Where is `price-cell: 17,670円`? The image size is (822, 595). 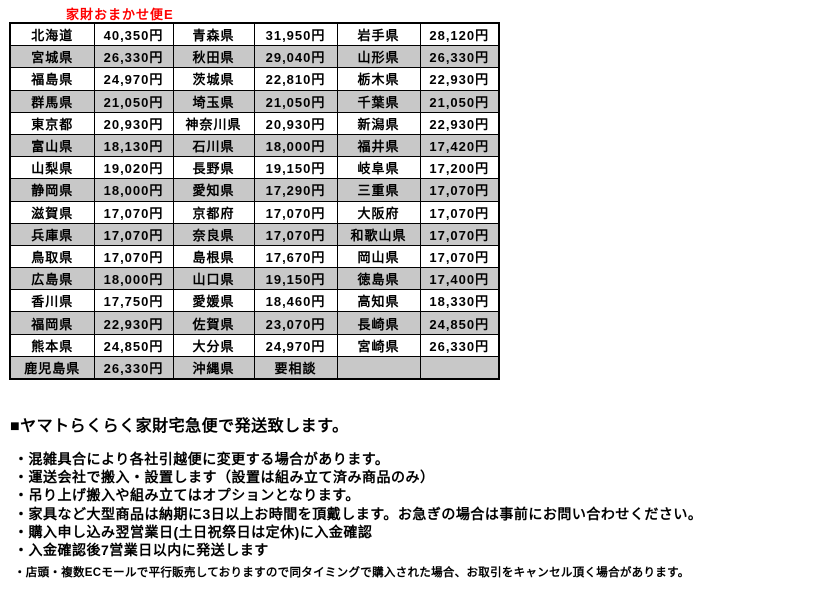 price-cell: 17,670円 is located at coordinates (295, 256).